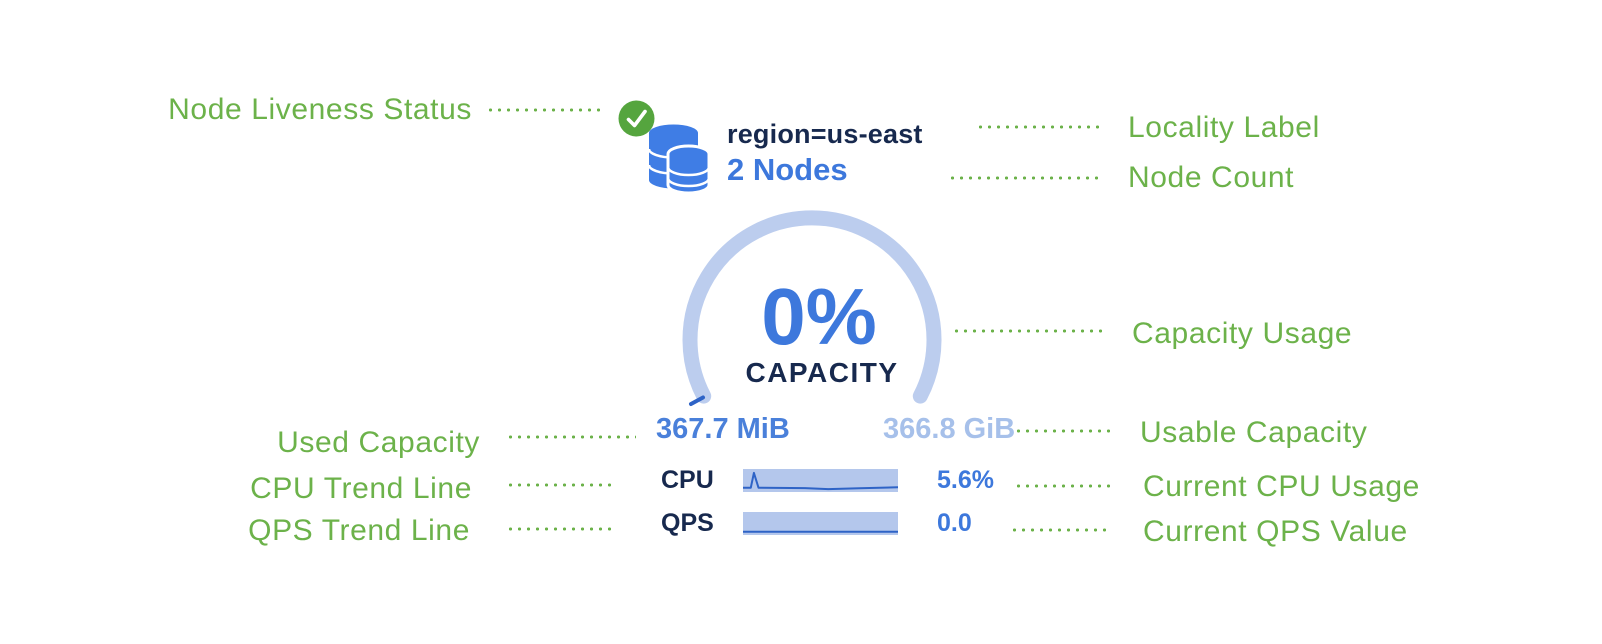 The image size is (1602, 644). I want to click on annotation-usable-capacity: Usable Capacity, so click(1254, 432).